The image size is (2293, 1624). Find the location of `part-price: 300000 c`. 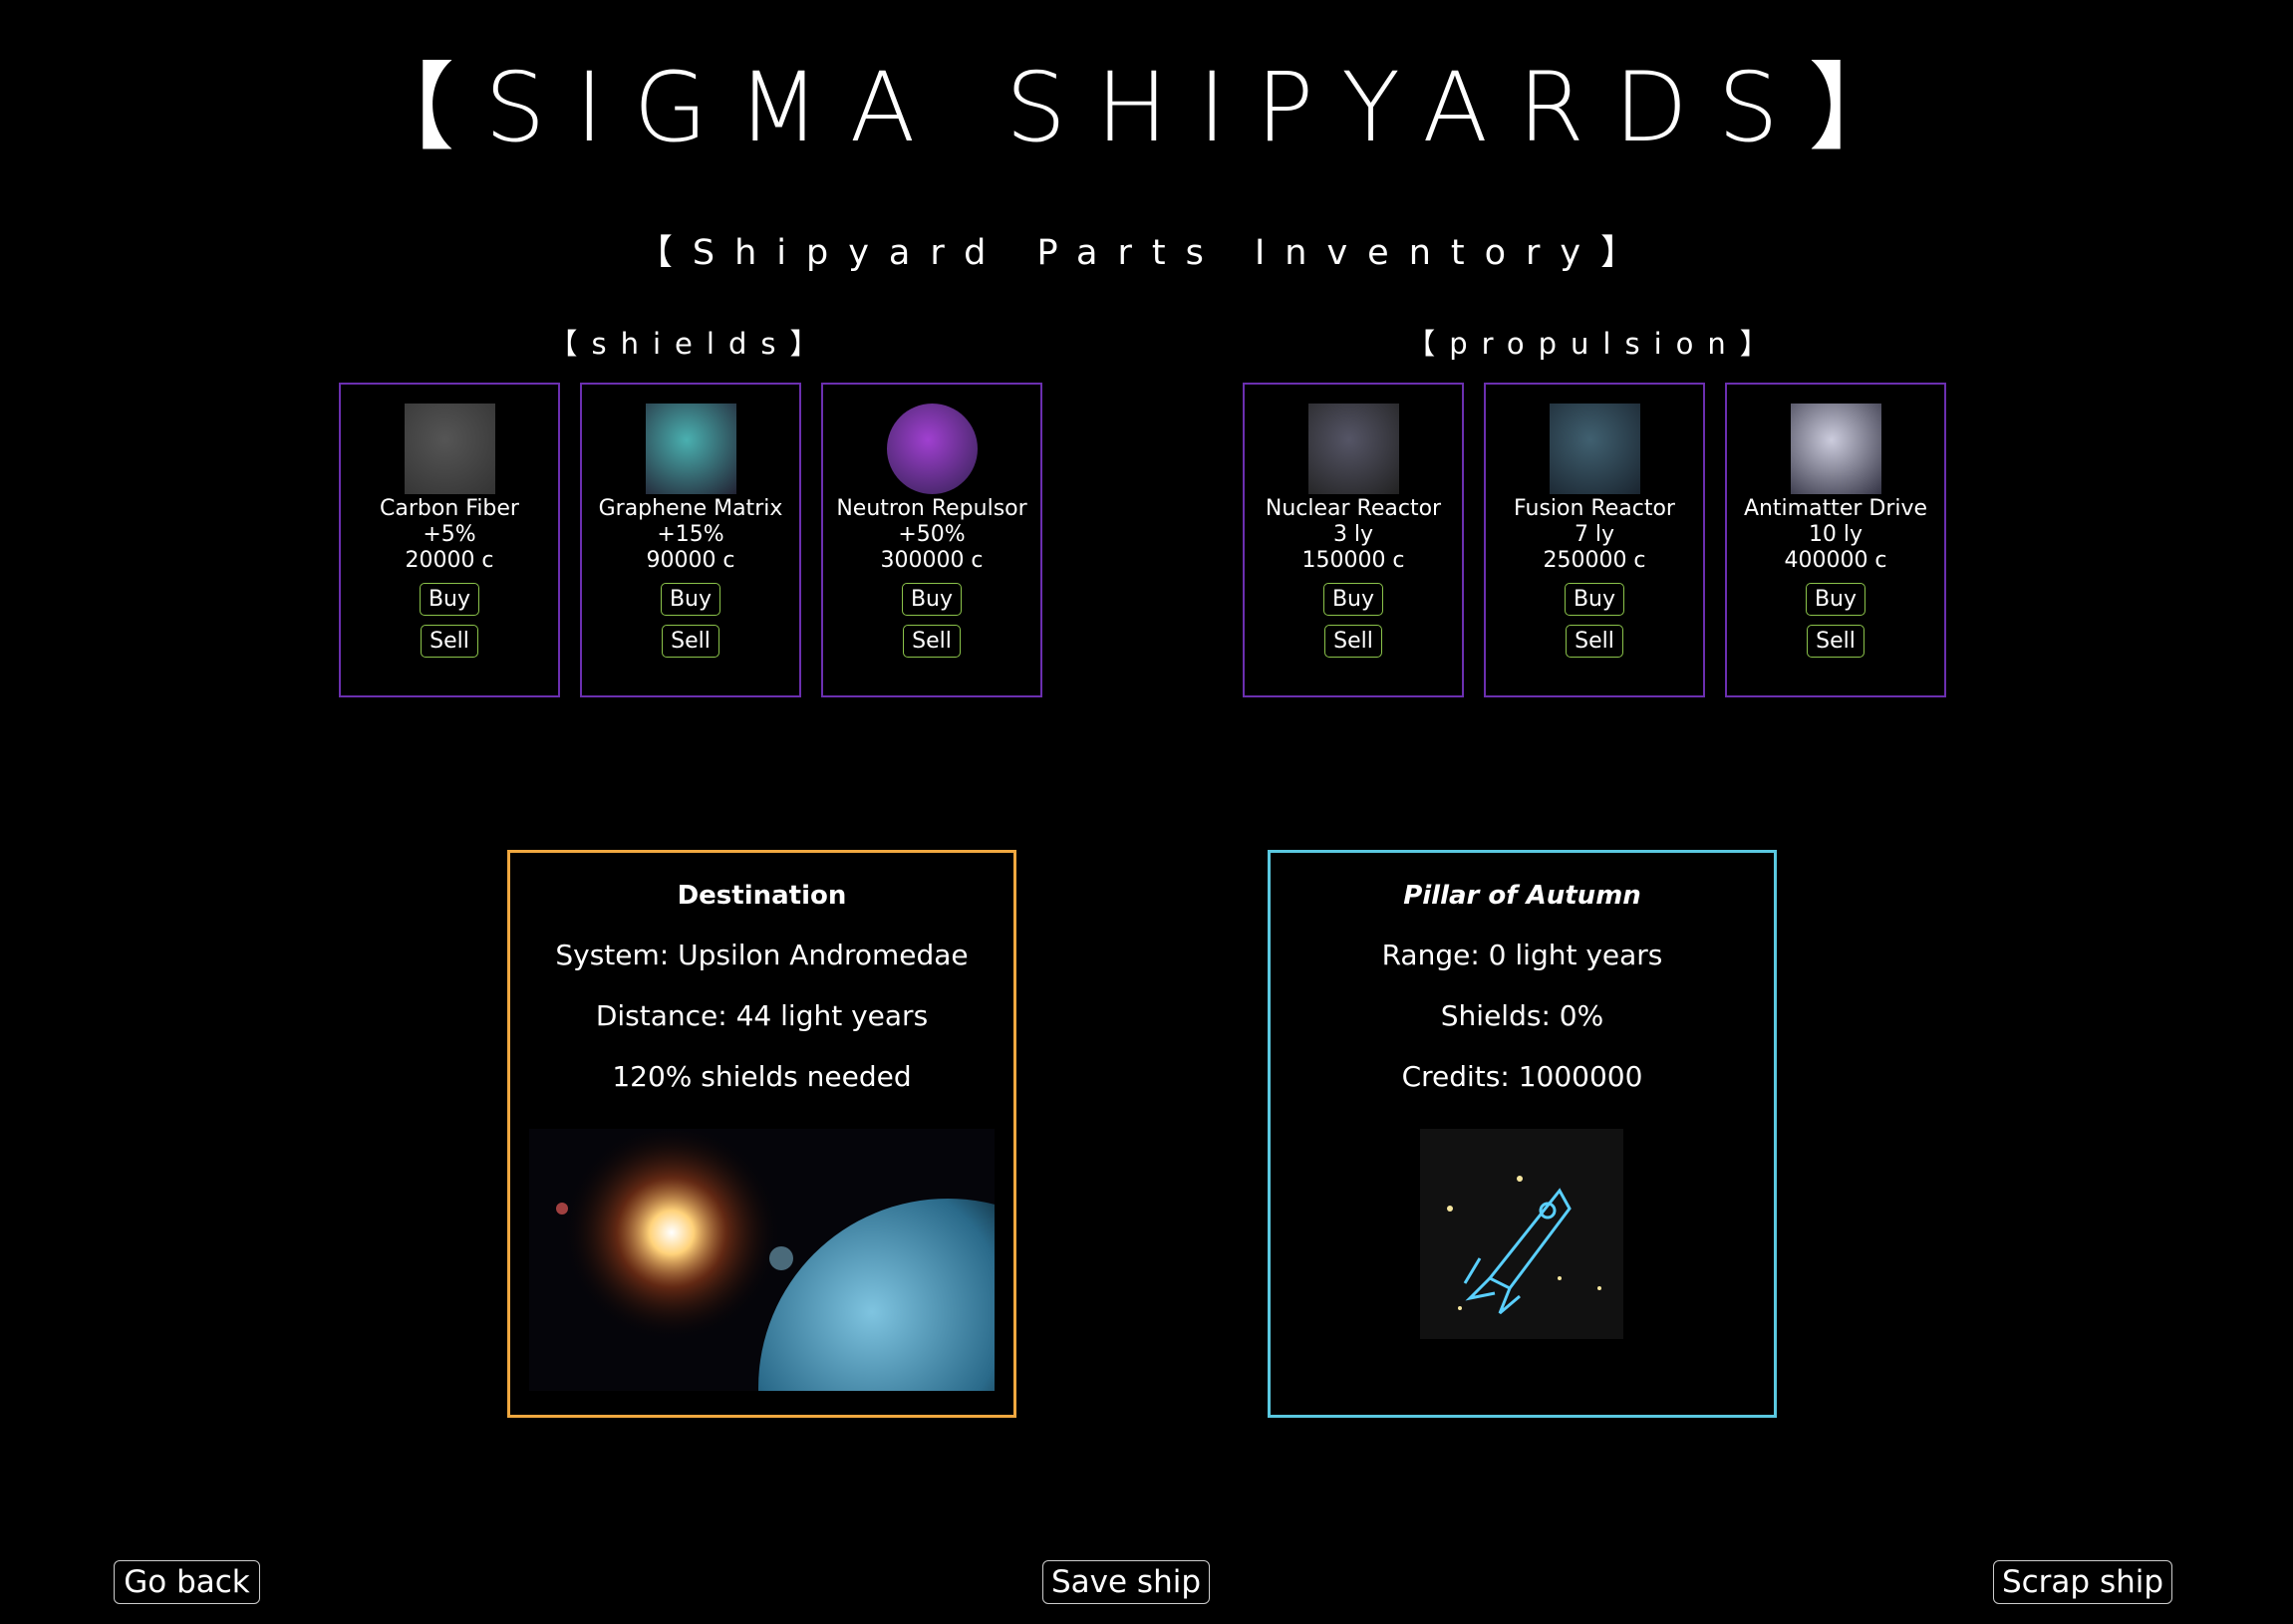

part-price: 300000 c is located at coordinates (932, 560).